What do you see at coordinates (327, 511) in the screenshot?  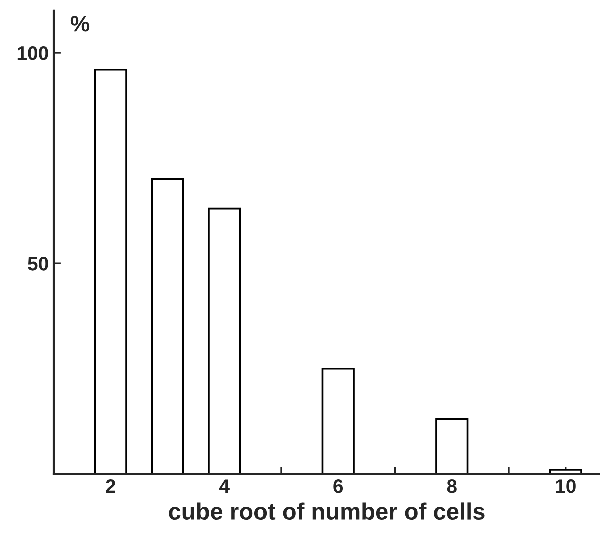 I see `x-axis-title: cube root of number of cells` at bounding box center [327, 511].